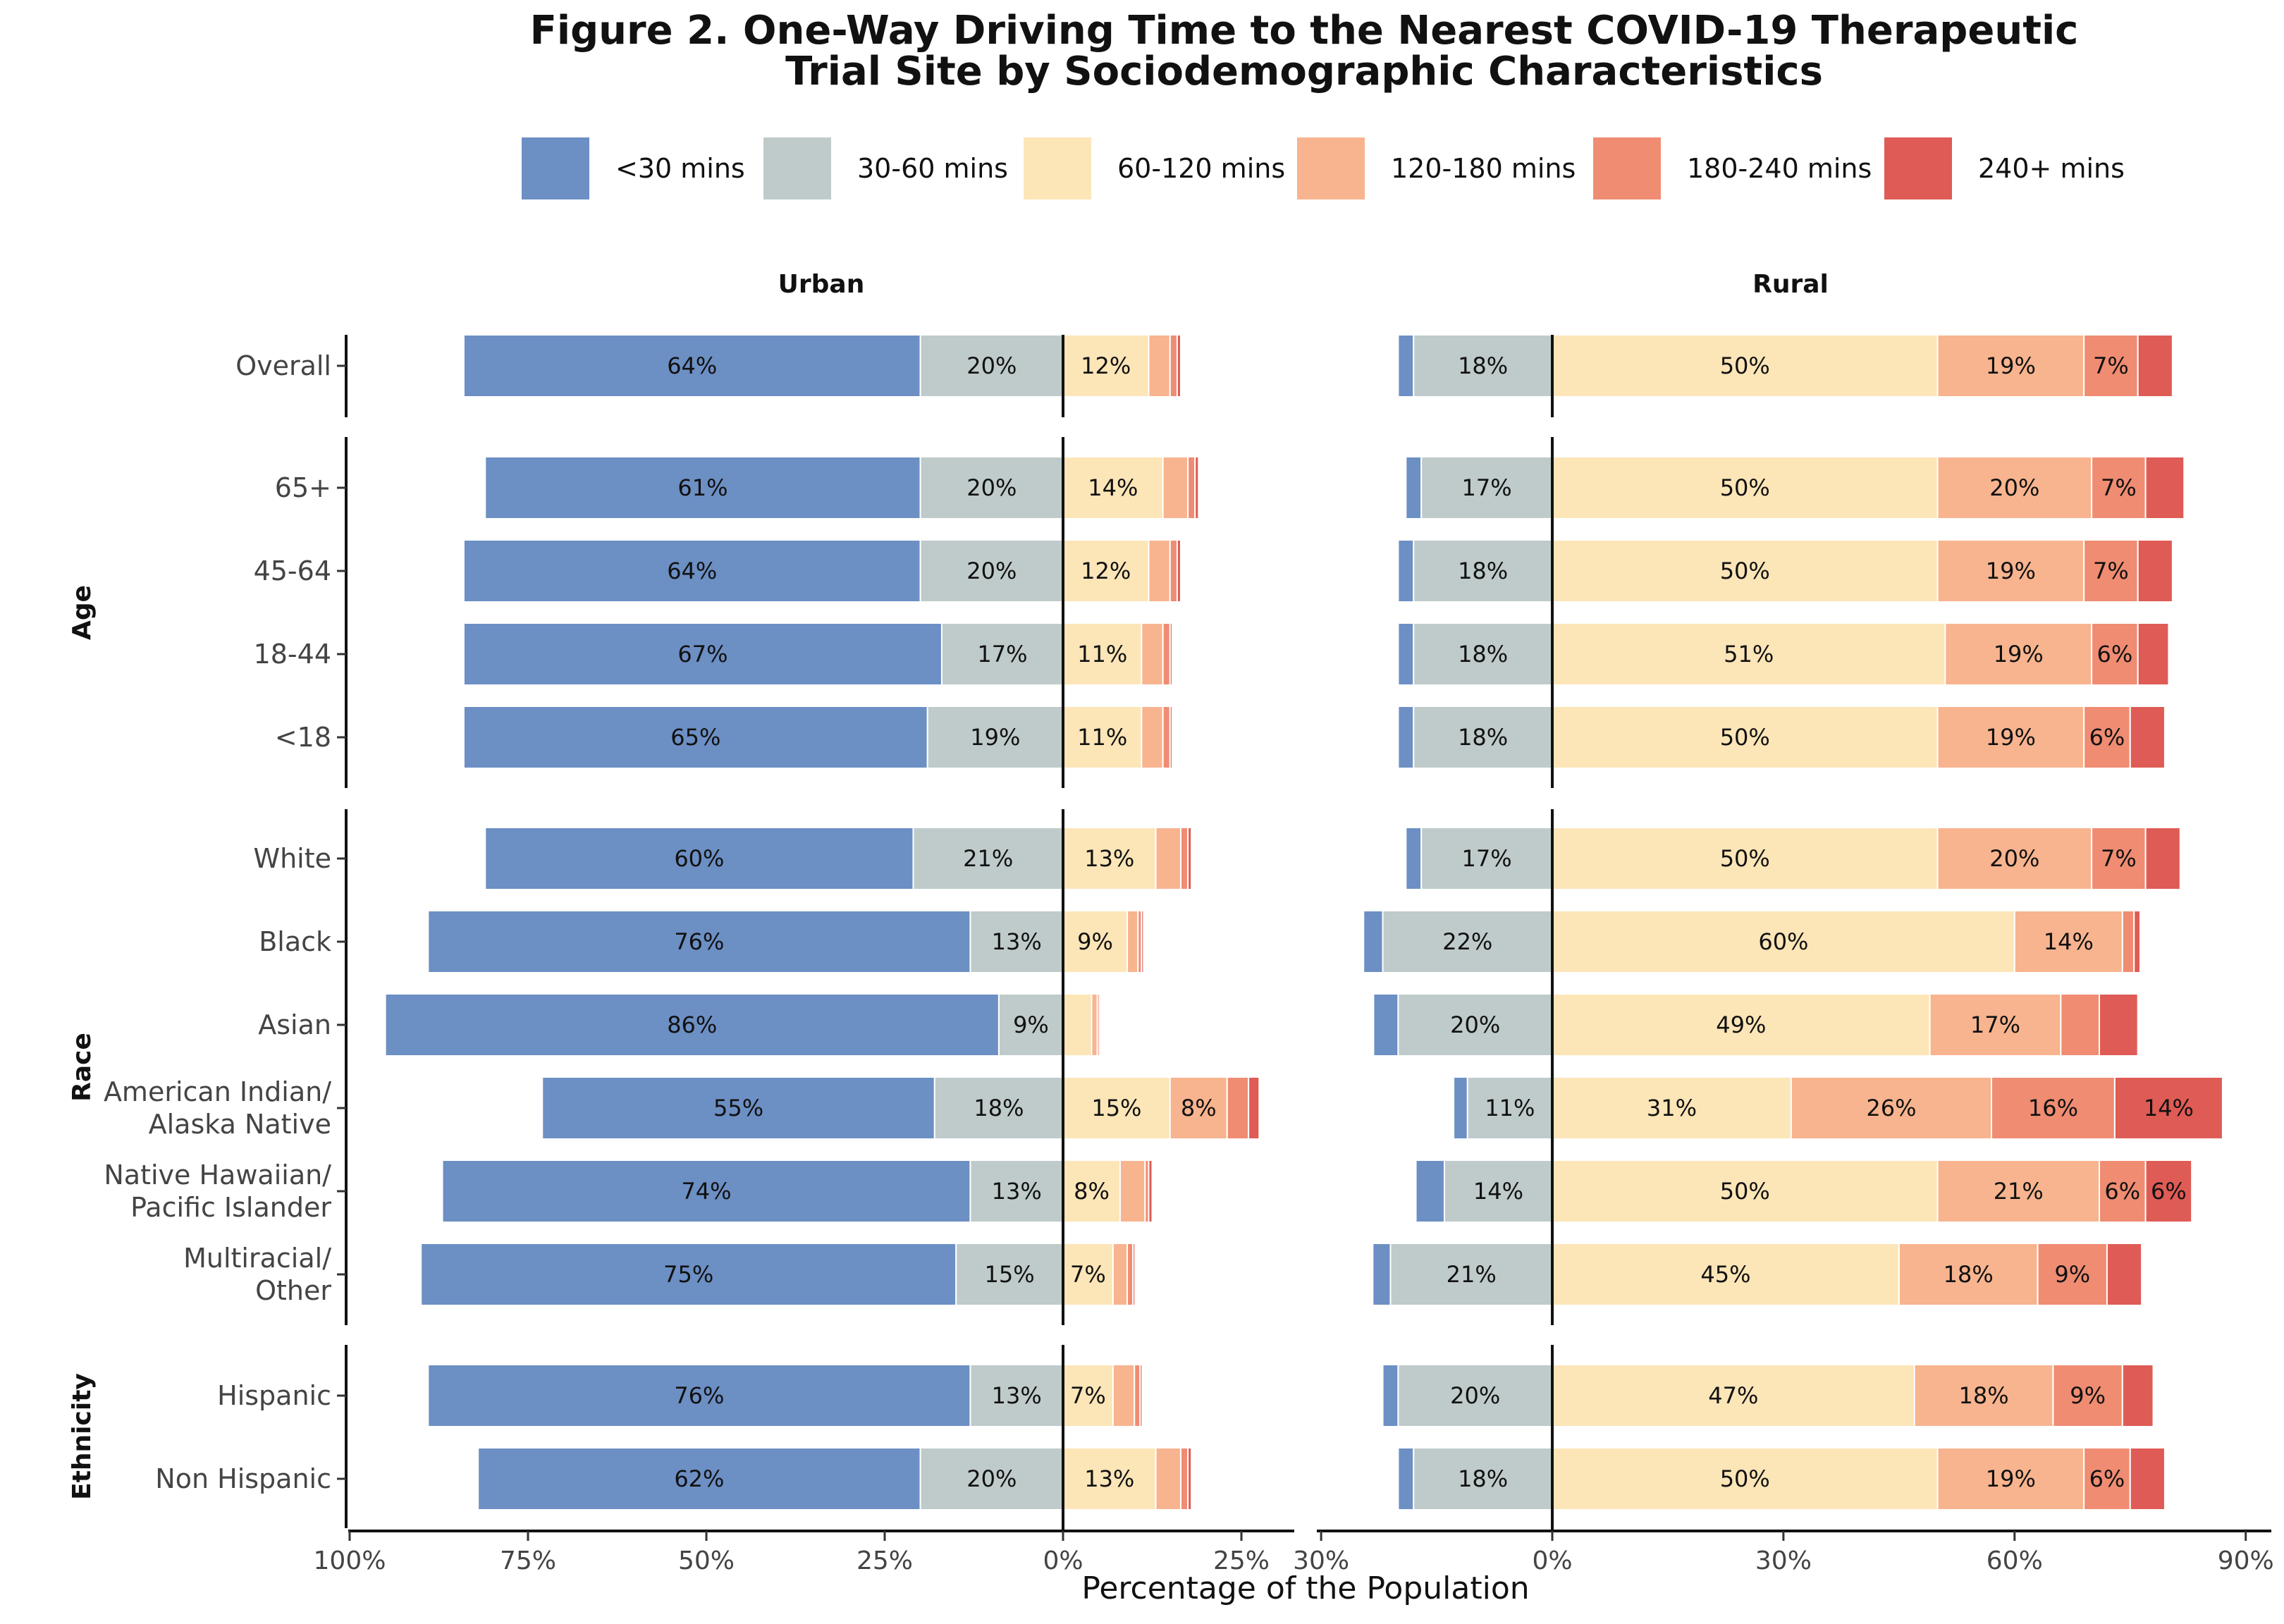  Describe the element at coordinates (2072, 1274) in the screenshot. I see `data-label-rural-multiracial-other-180-240-mins: 9%` at that location.